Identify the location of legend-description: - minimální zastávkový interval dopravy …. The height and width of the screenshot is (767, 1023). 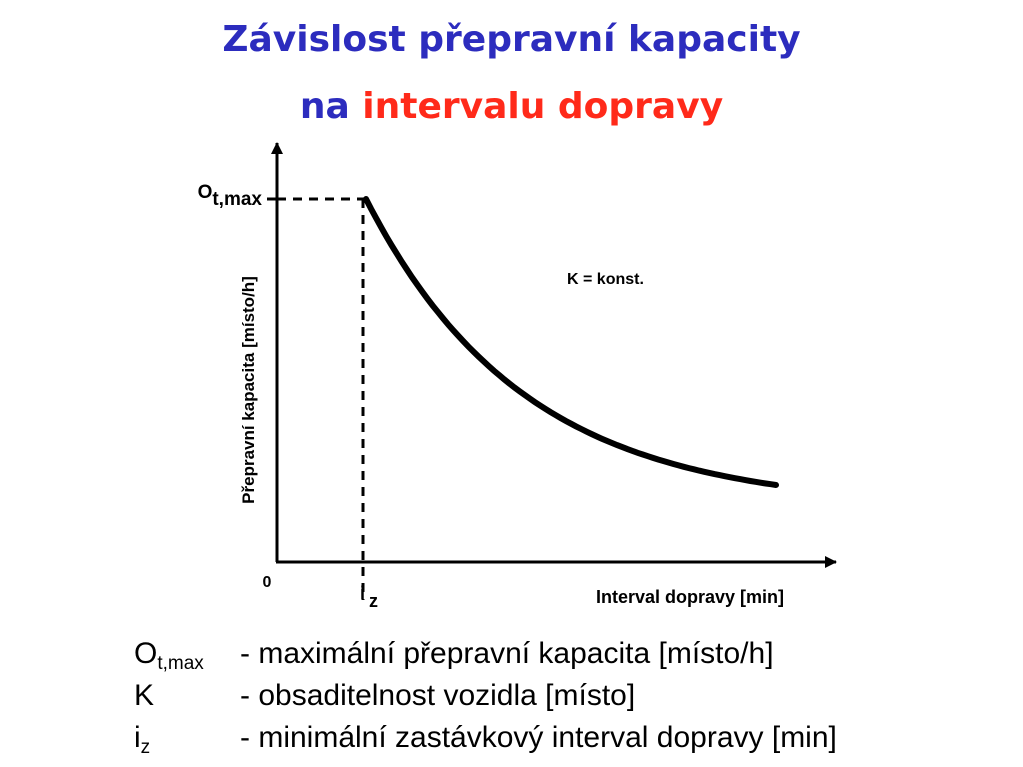
(538, 737).